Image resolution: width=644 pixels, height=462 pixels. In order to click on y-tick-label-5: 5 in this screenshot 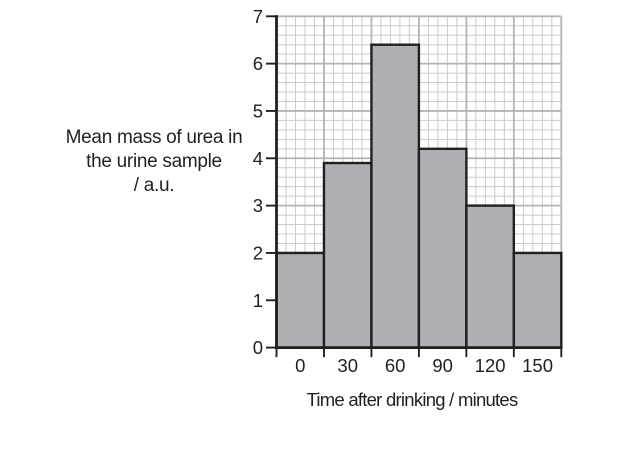, I will do `click(258, 111)`.